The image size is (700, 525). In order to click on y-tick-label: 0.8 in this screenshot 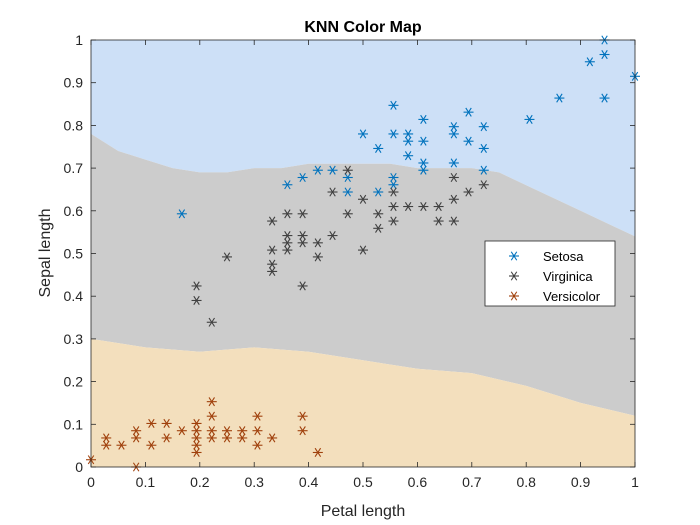, I will do `click(74, 125)`.